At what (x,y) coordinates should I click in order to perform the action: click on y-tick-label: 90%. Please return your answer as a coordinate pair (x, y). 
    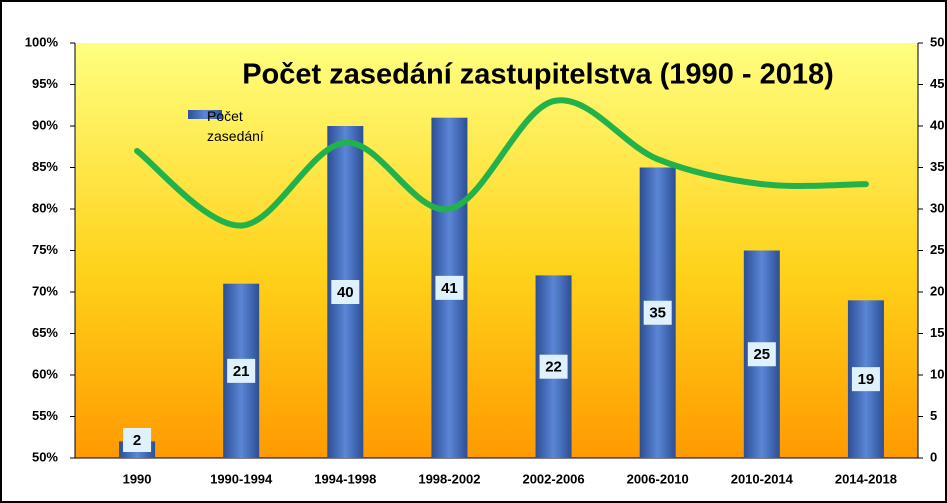
    Looking at the image, I should click on (45, 124).